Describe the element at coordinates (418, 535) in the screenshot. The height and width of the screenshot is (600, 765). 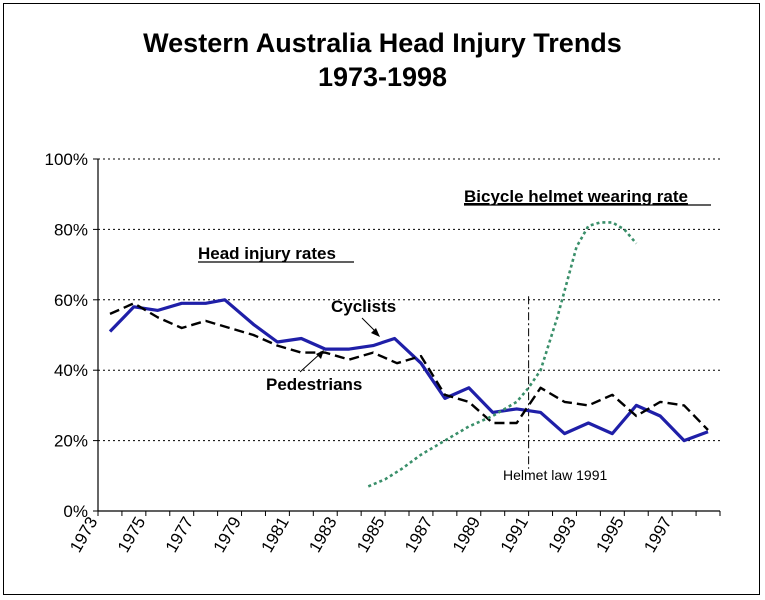
I see `x-tick-label: 1987` at that location.